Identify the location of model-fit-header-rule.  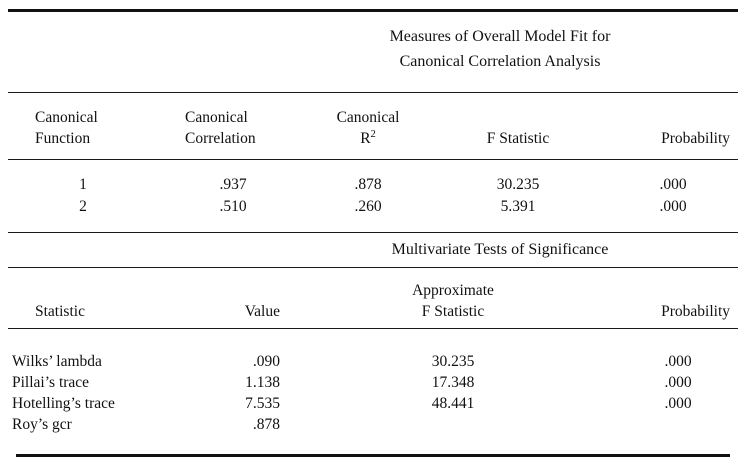
(373, 159).